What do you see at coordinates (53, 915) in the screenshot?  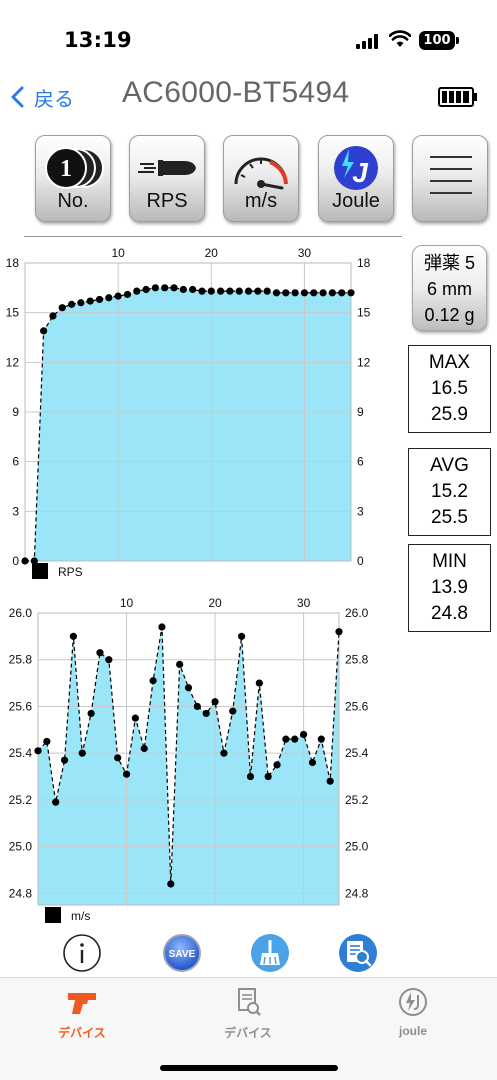 I see `chart2-legend-swatch` at bounding box center [53, 915].